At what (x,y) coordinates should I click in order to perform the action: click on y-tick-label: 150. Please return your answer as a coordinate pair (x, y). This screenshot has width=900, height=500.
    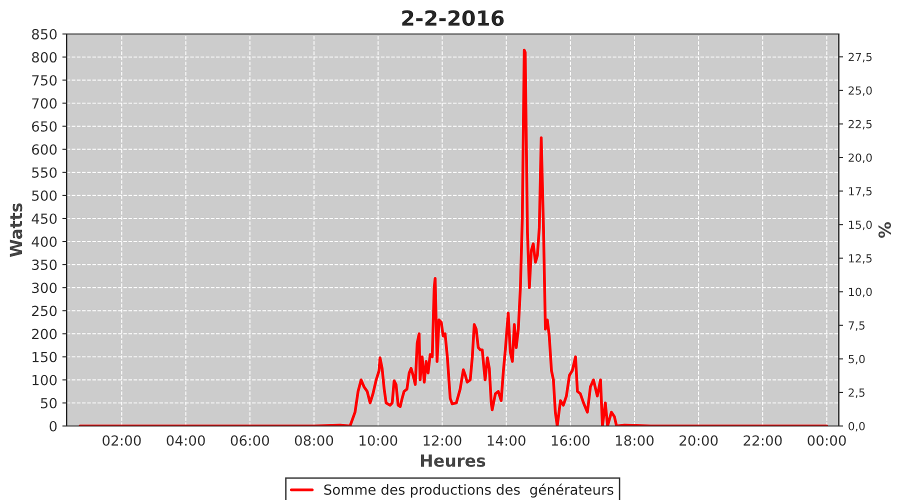
    Looking at the image, I should click on (44, 357).